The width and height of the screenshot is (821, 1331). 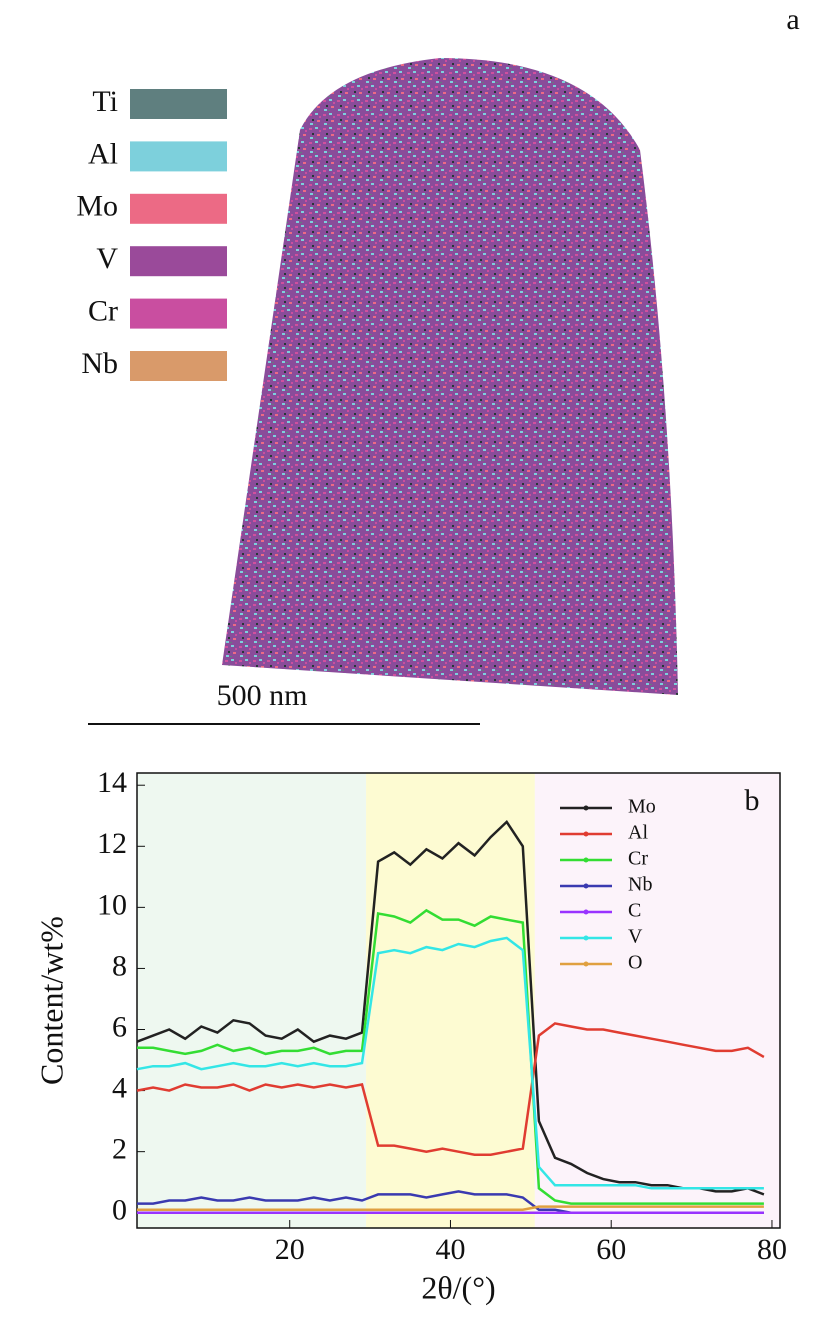 What do you see at coordinates (450, 1249) in the screenshot?
I see `x-tick-label: 40` at bounding box center [450, 1249].